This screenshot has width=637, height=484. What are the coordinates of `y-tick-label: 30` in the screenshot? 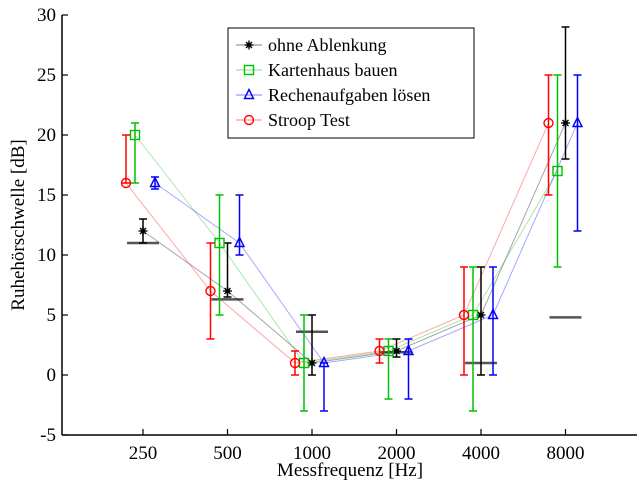 It's located at (46, 15).